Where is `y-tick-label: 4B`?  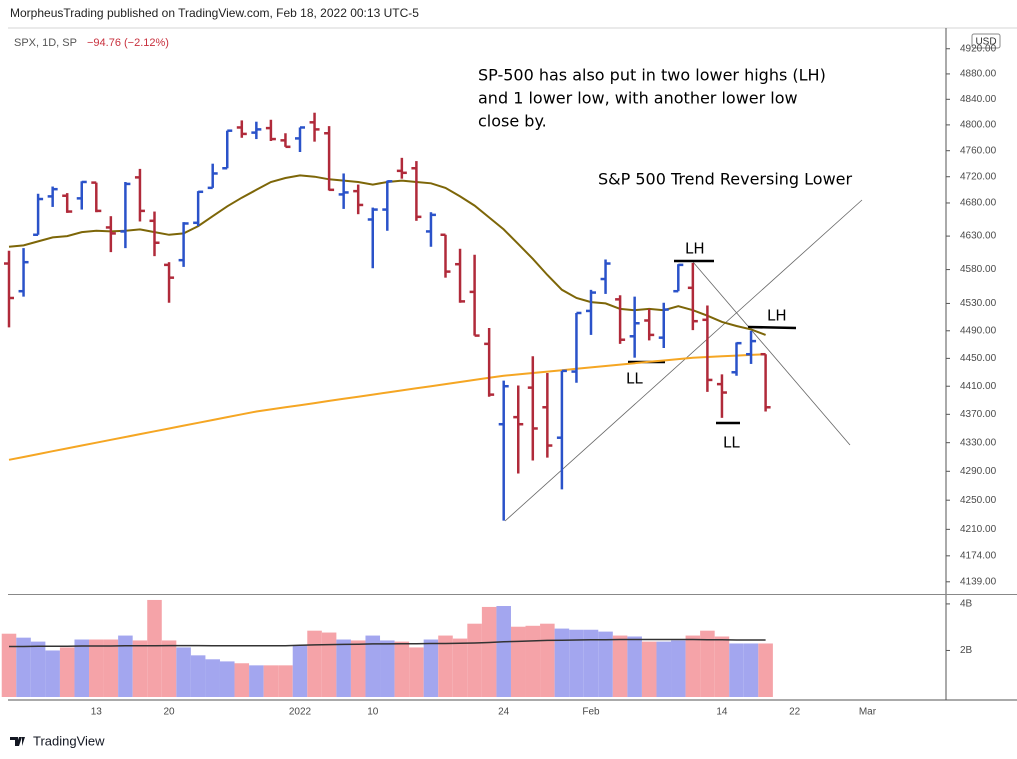 y-tick-label: 4B is located at coordinates (966, 604).